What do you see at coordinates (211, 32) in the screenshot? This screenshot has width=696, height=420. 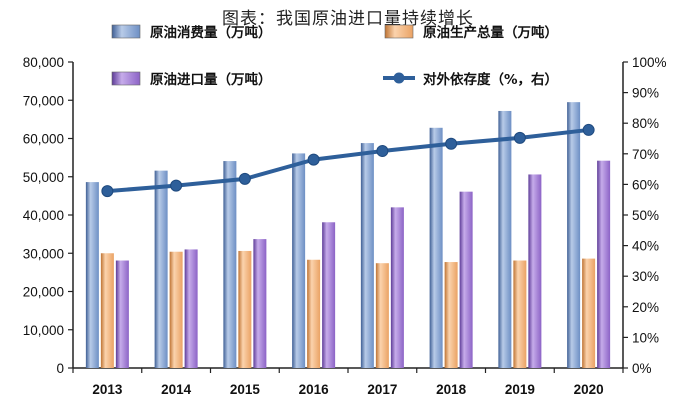 I see `legend-label: 原油消费量（万吨）` at bounding box center [211, 32].